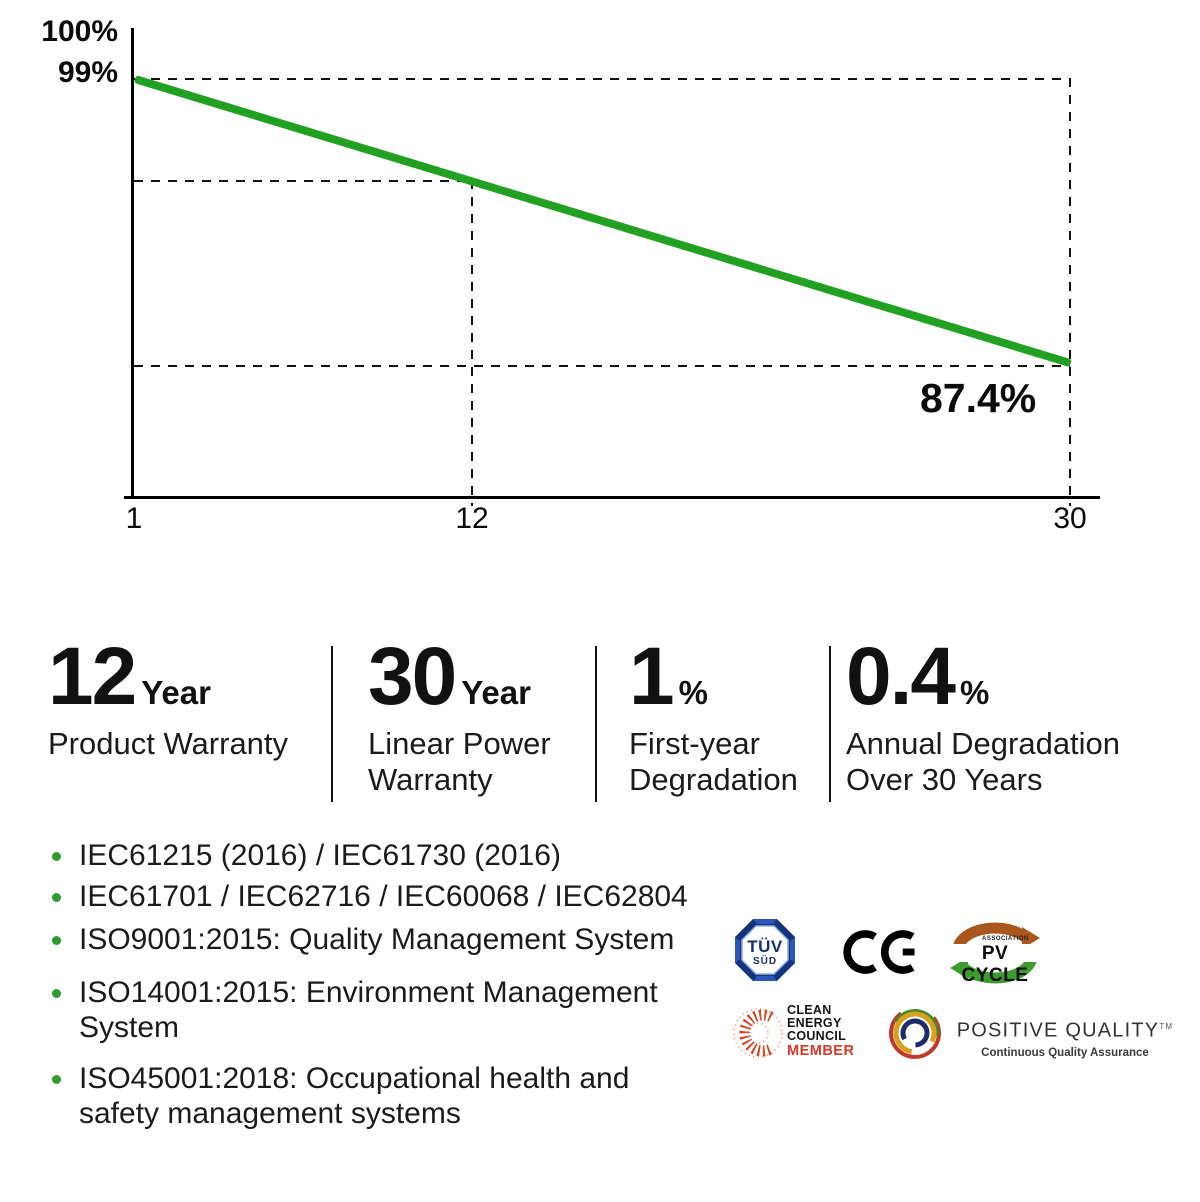 The width and height of the screenshot is (1200, 1202). What do you see at coordinates (602, 79) in the screenshot?
I see `guide-line-99pct` at bounding box center [602, 79].